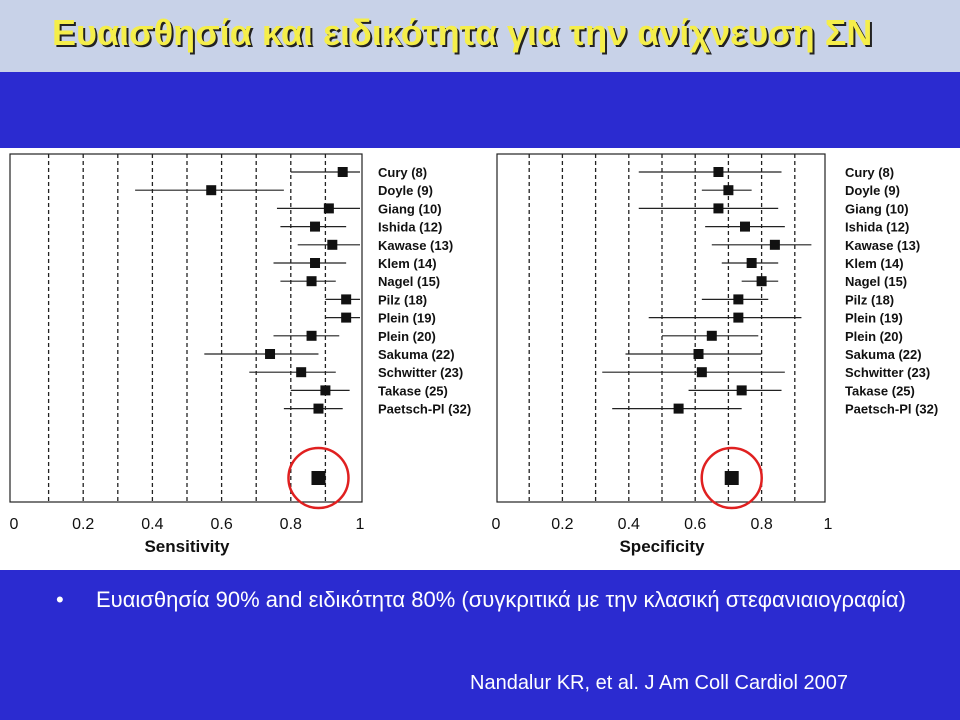 This screenshot has width=960, height=720. What do you see at coordinates (187, 546) in the screenshot?
I see `axis-title: Sensitivity` at bounding box center [187, 546].